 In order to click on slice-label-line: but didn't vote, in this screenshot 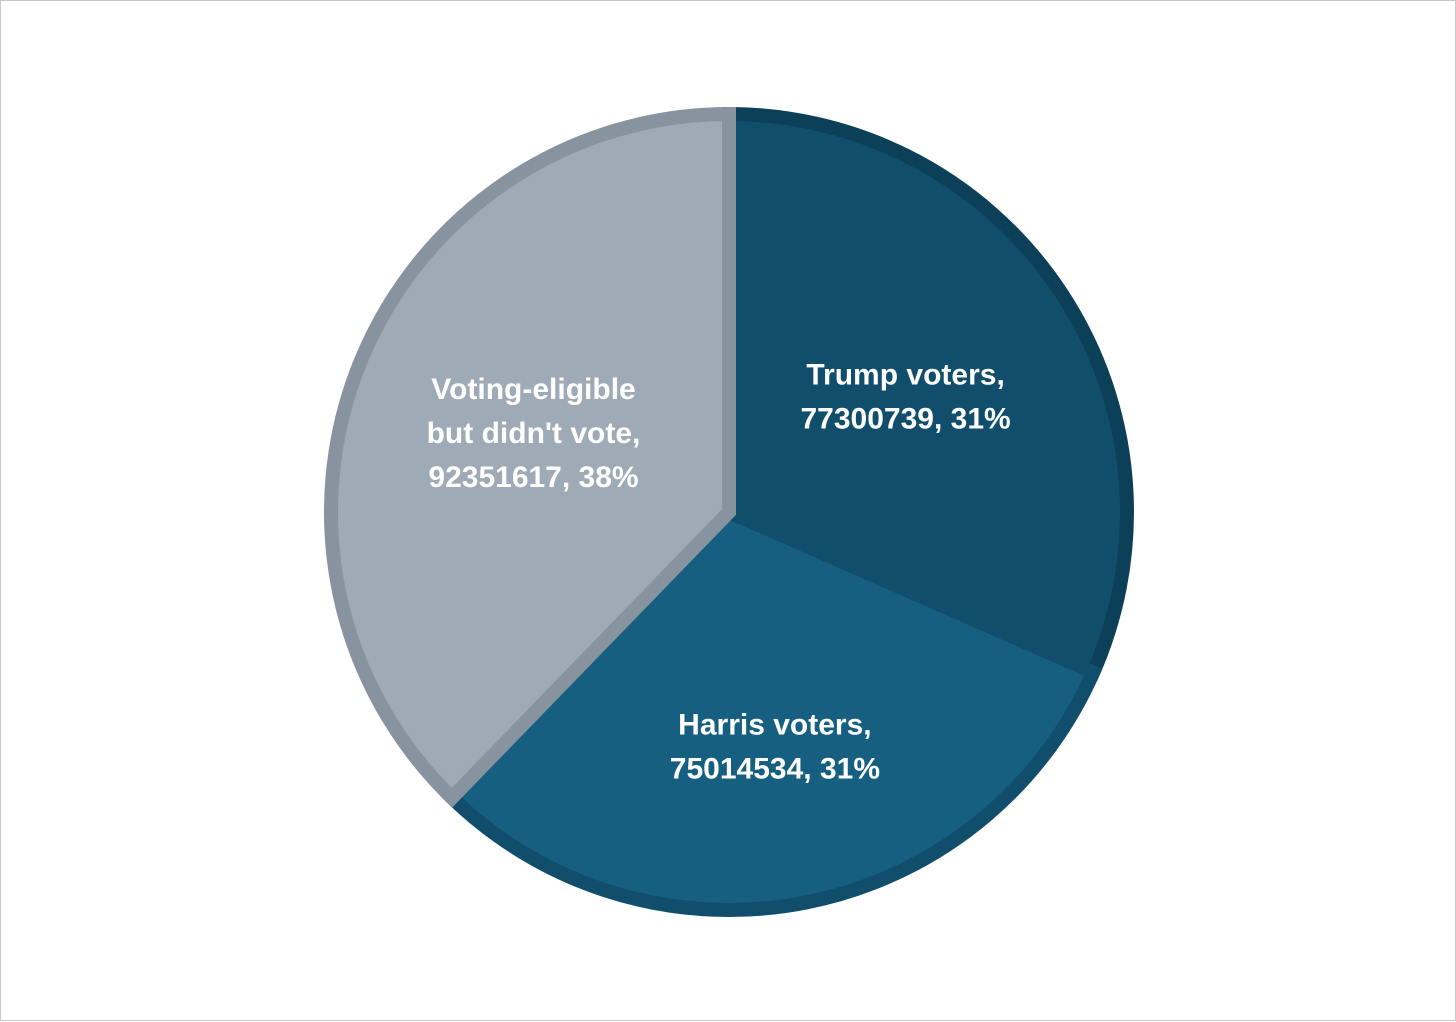, I will do `click(534, 433)`.